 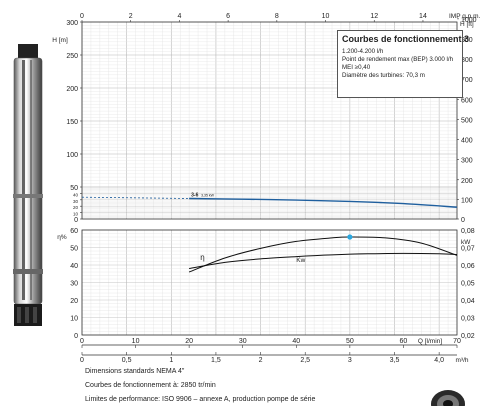 What do you see at coordinates (468, 231) in the screenshot?
I see `eff-right-tick-label: 0,08` at bounding box center [468, 231].